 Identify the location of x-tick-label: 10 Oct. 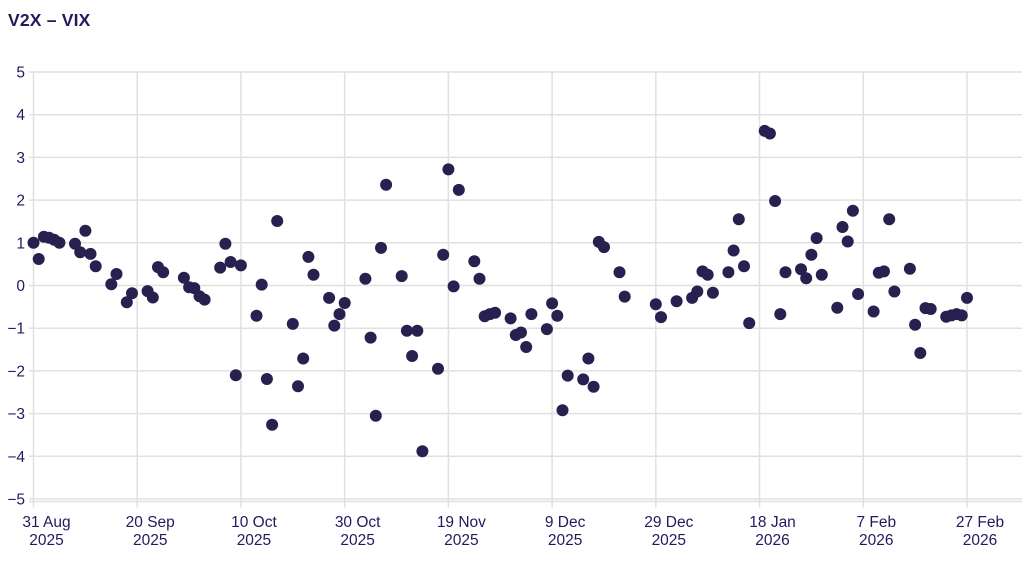
(254, 522).